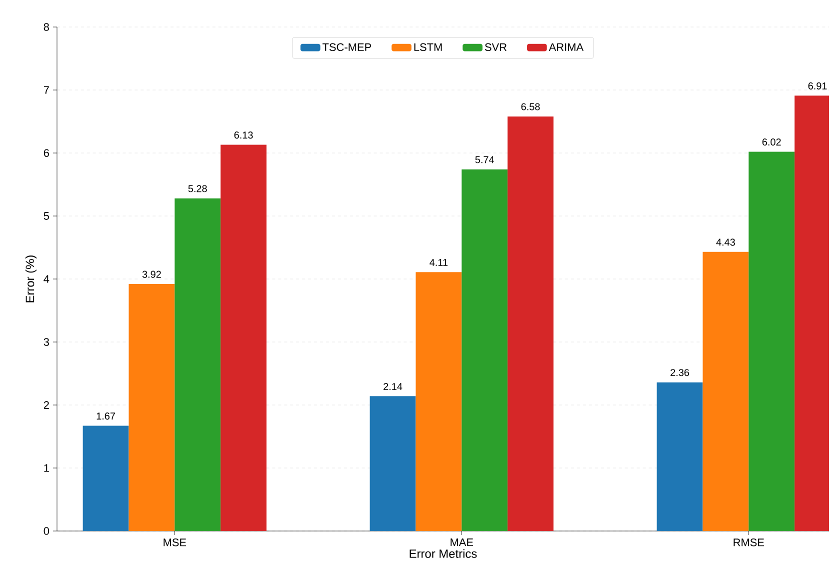  I want to click on data-label: 6.91, so click(817, 86).